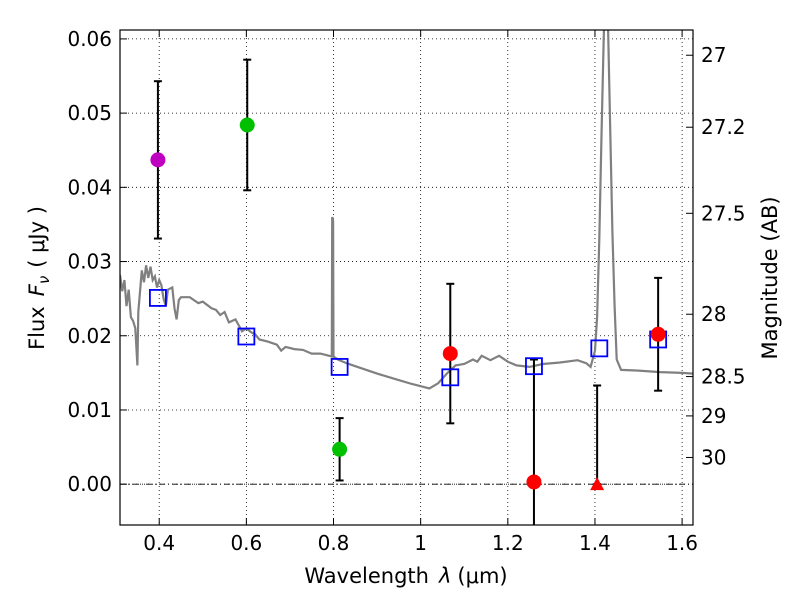 Image resolution: width=800 pixels, height=600 pixels. Describe the element at coordinates (89, 484) in the screenshot. I see `y-tick-label: 0.00` at that location.